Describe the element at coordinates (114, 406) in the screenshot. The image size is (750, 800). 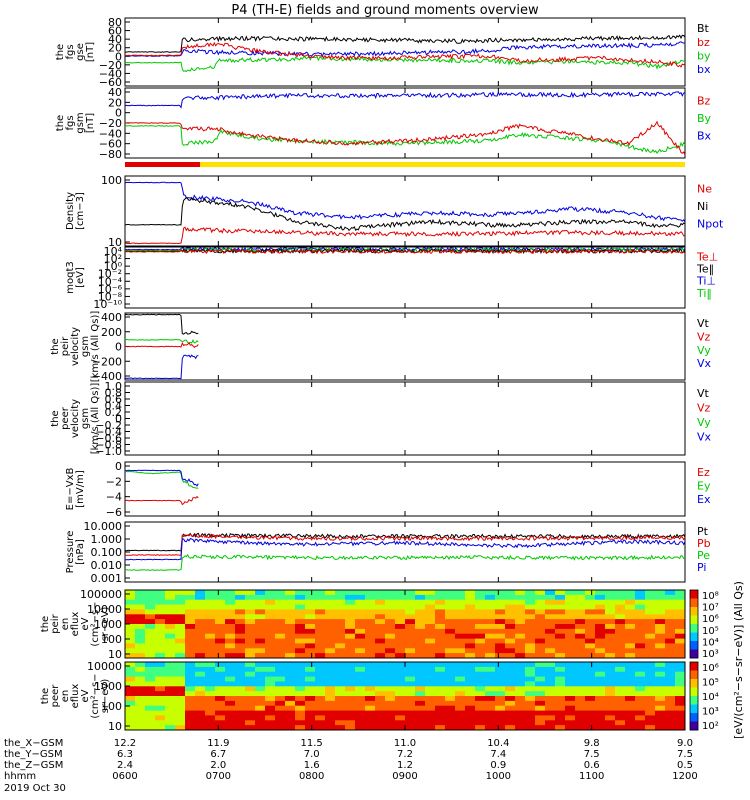
I see `y-tick-label: 0.4` at that location.